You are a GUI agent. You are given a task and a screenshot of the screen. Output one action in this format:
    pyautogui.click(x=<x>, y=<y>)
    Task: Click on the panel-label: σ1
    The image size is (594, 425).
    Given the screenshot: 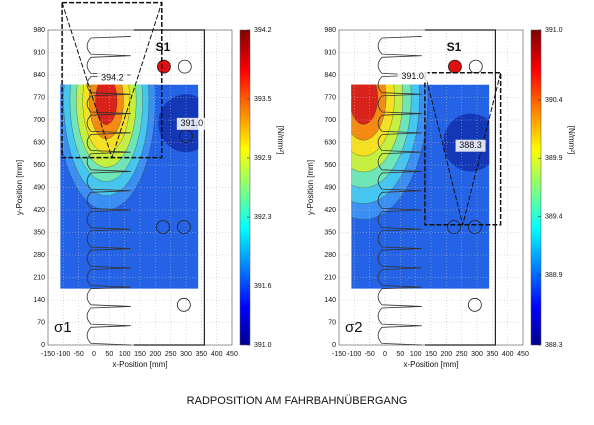 What is the action you would take?
    pyautogui.click(x=63, y=327)
    